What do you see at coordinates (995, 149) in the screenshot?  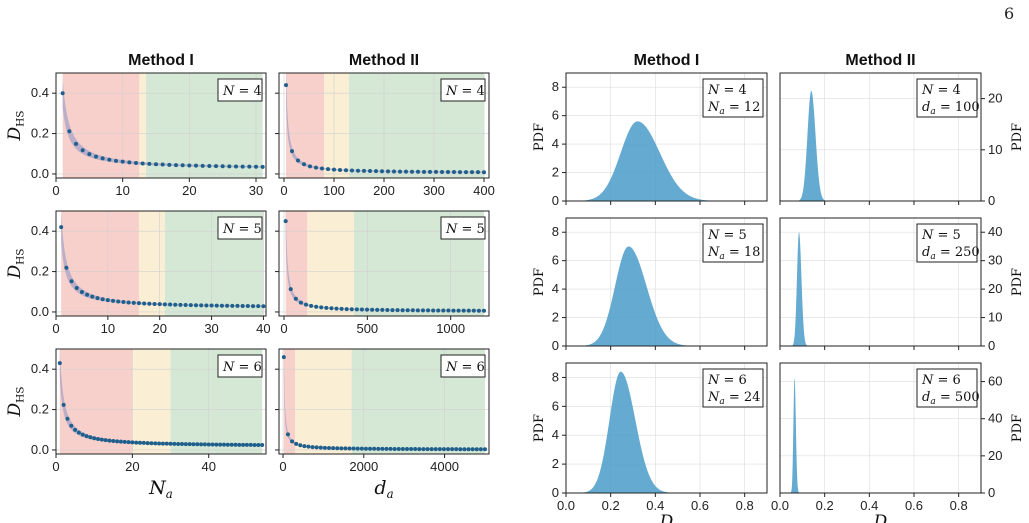 I see `y-tick-label: 10` at bounding box center [995, 149].